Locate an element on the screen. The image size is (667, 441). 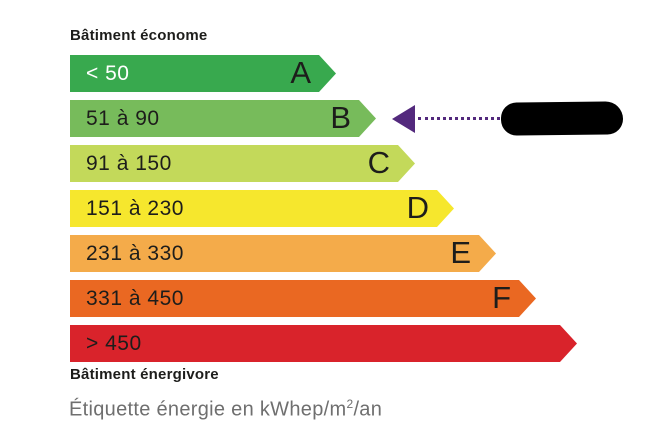
range-label-d: 151 à 230 is located at coordinates (135, 208).